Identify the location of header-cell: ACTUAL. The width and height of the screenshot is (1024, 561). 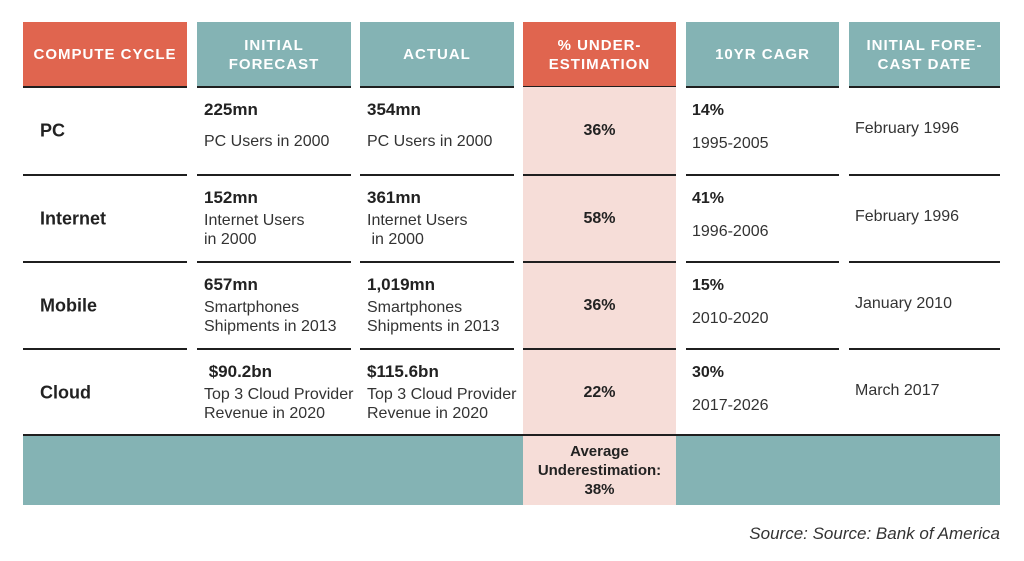
(437, 54).